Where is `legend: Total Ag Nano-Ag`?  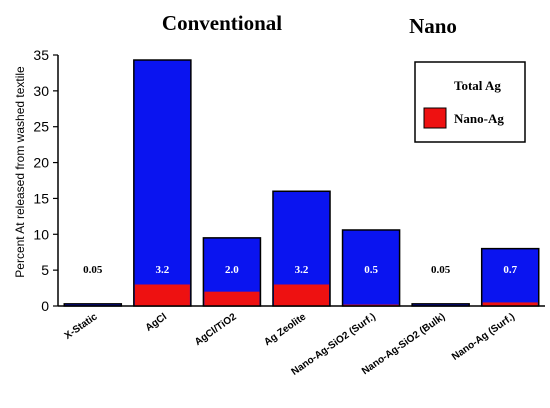 legend: Total Ag Nano-Ag is located at coordinates (470, 102).